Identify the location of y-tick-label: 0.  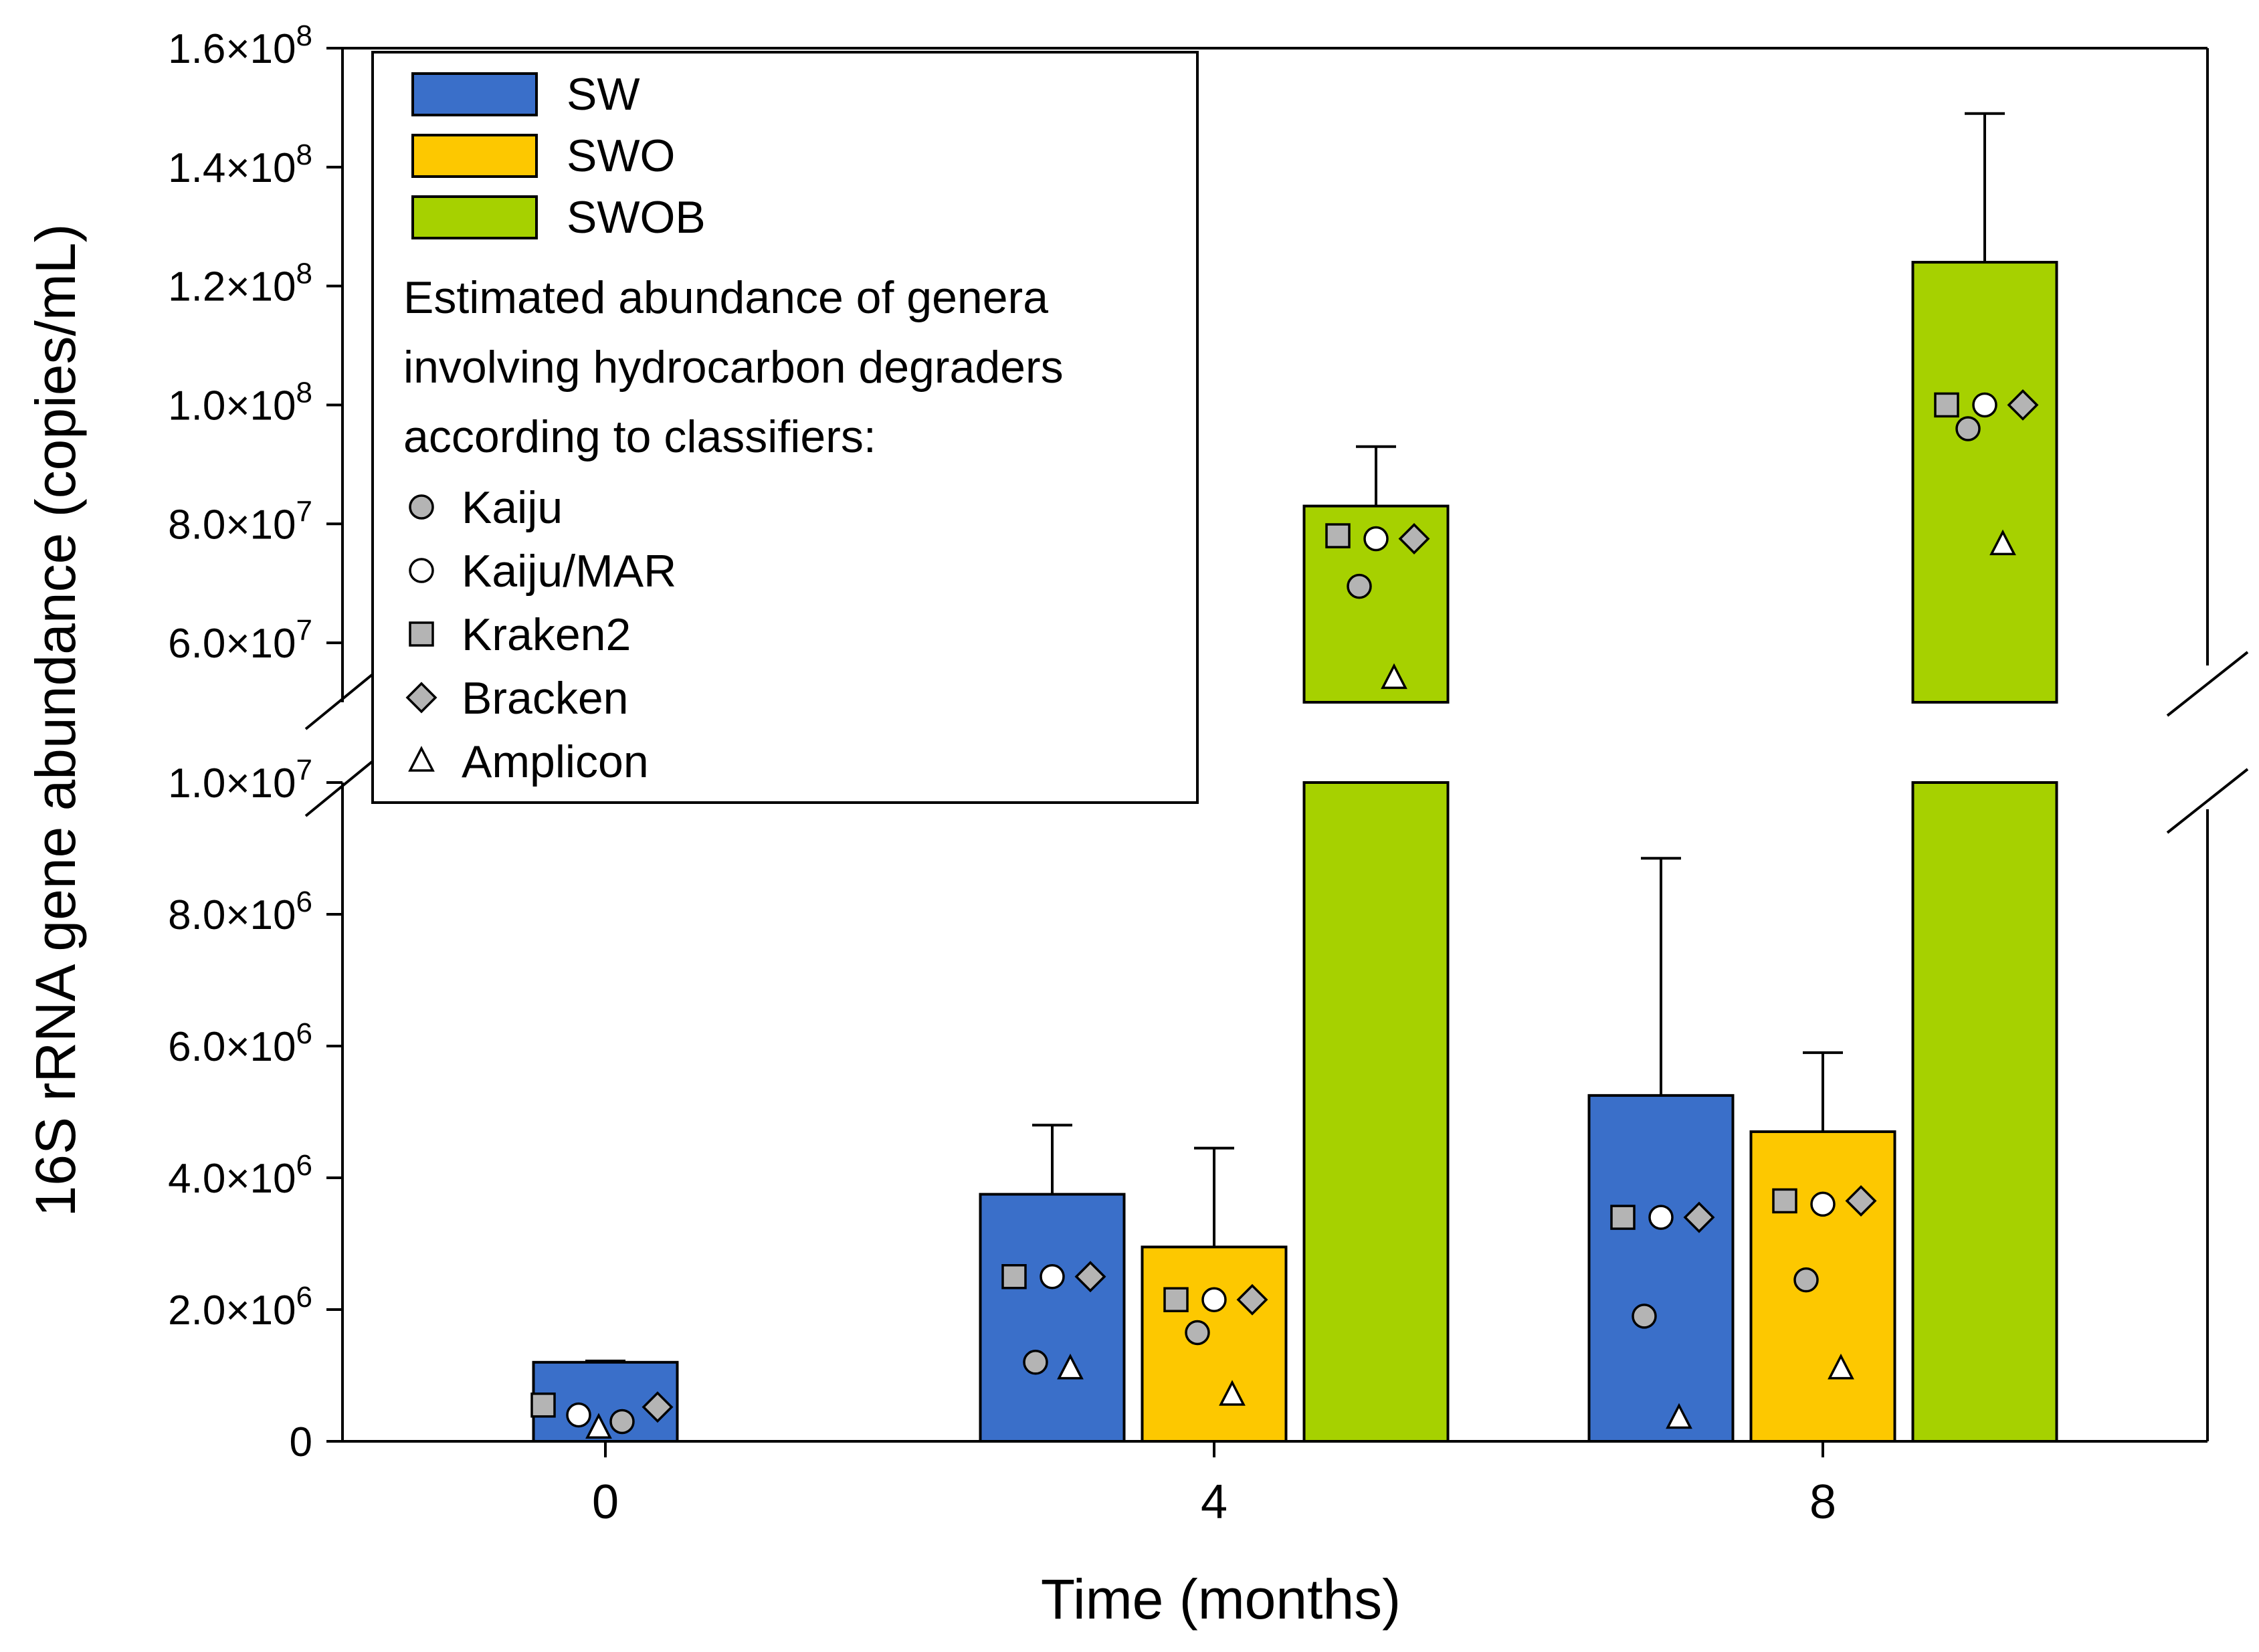
(301, 1442).